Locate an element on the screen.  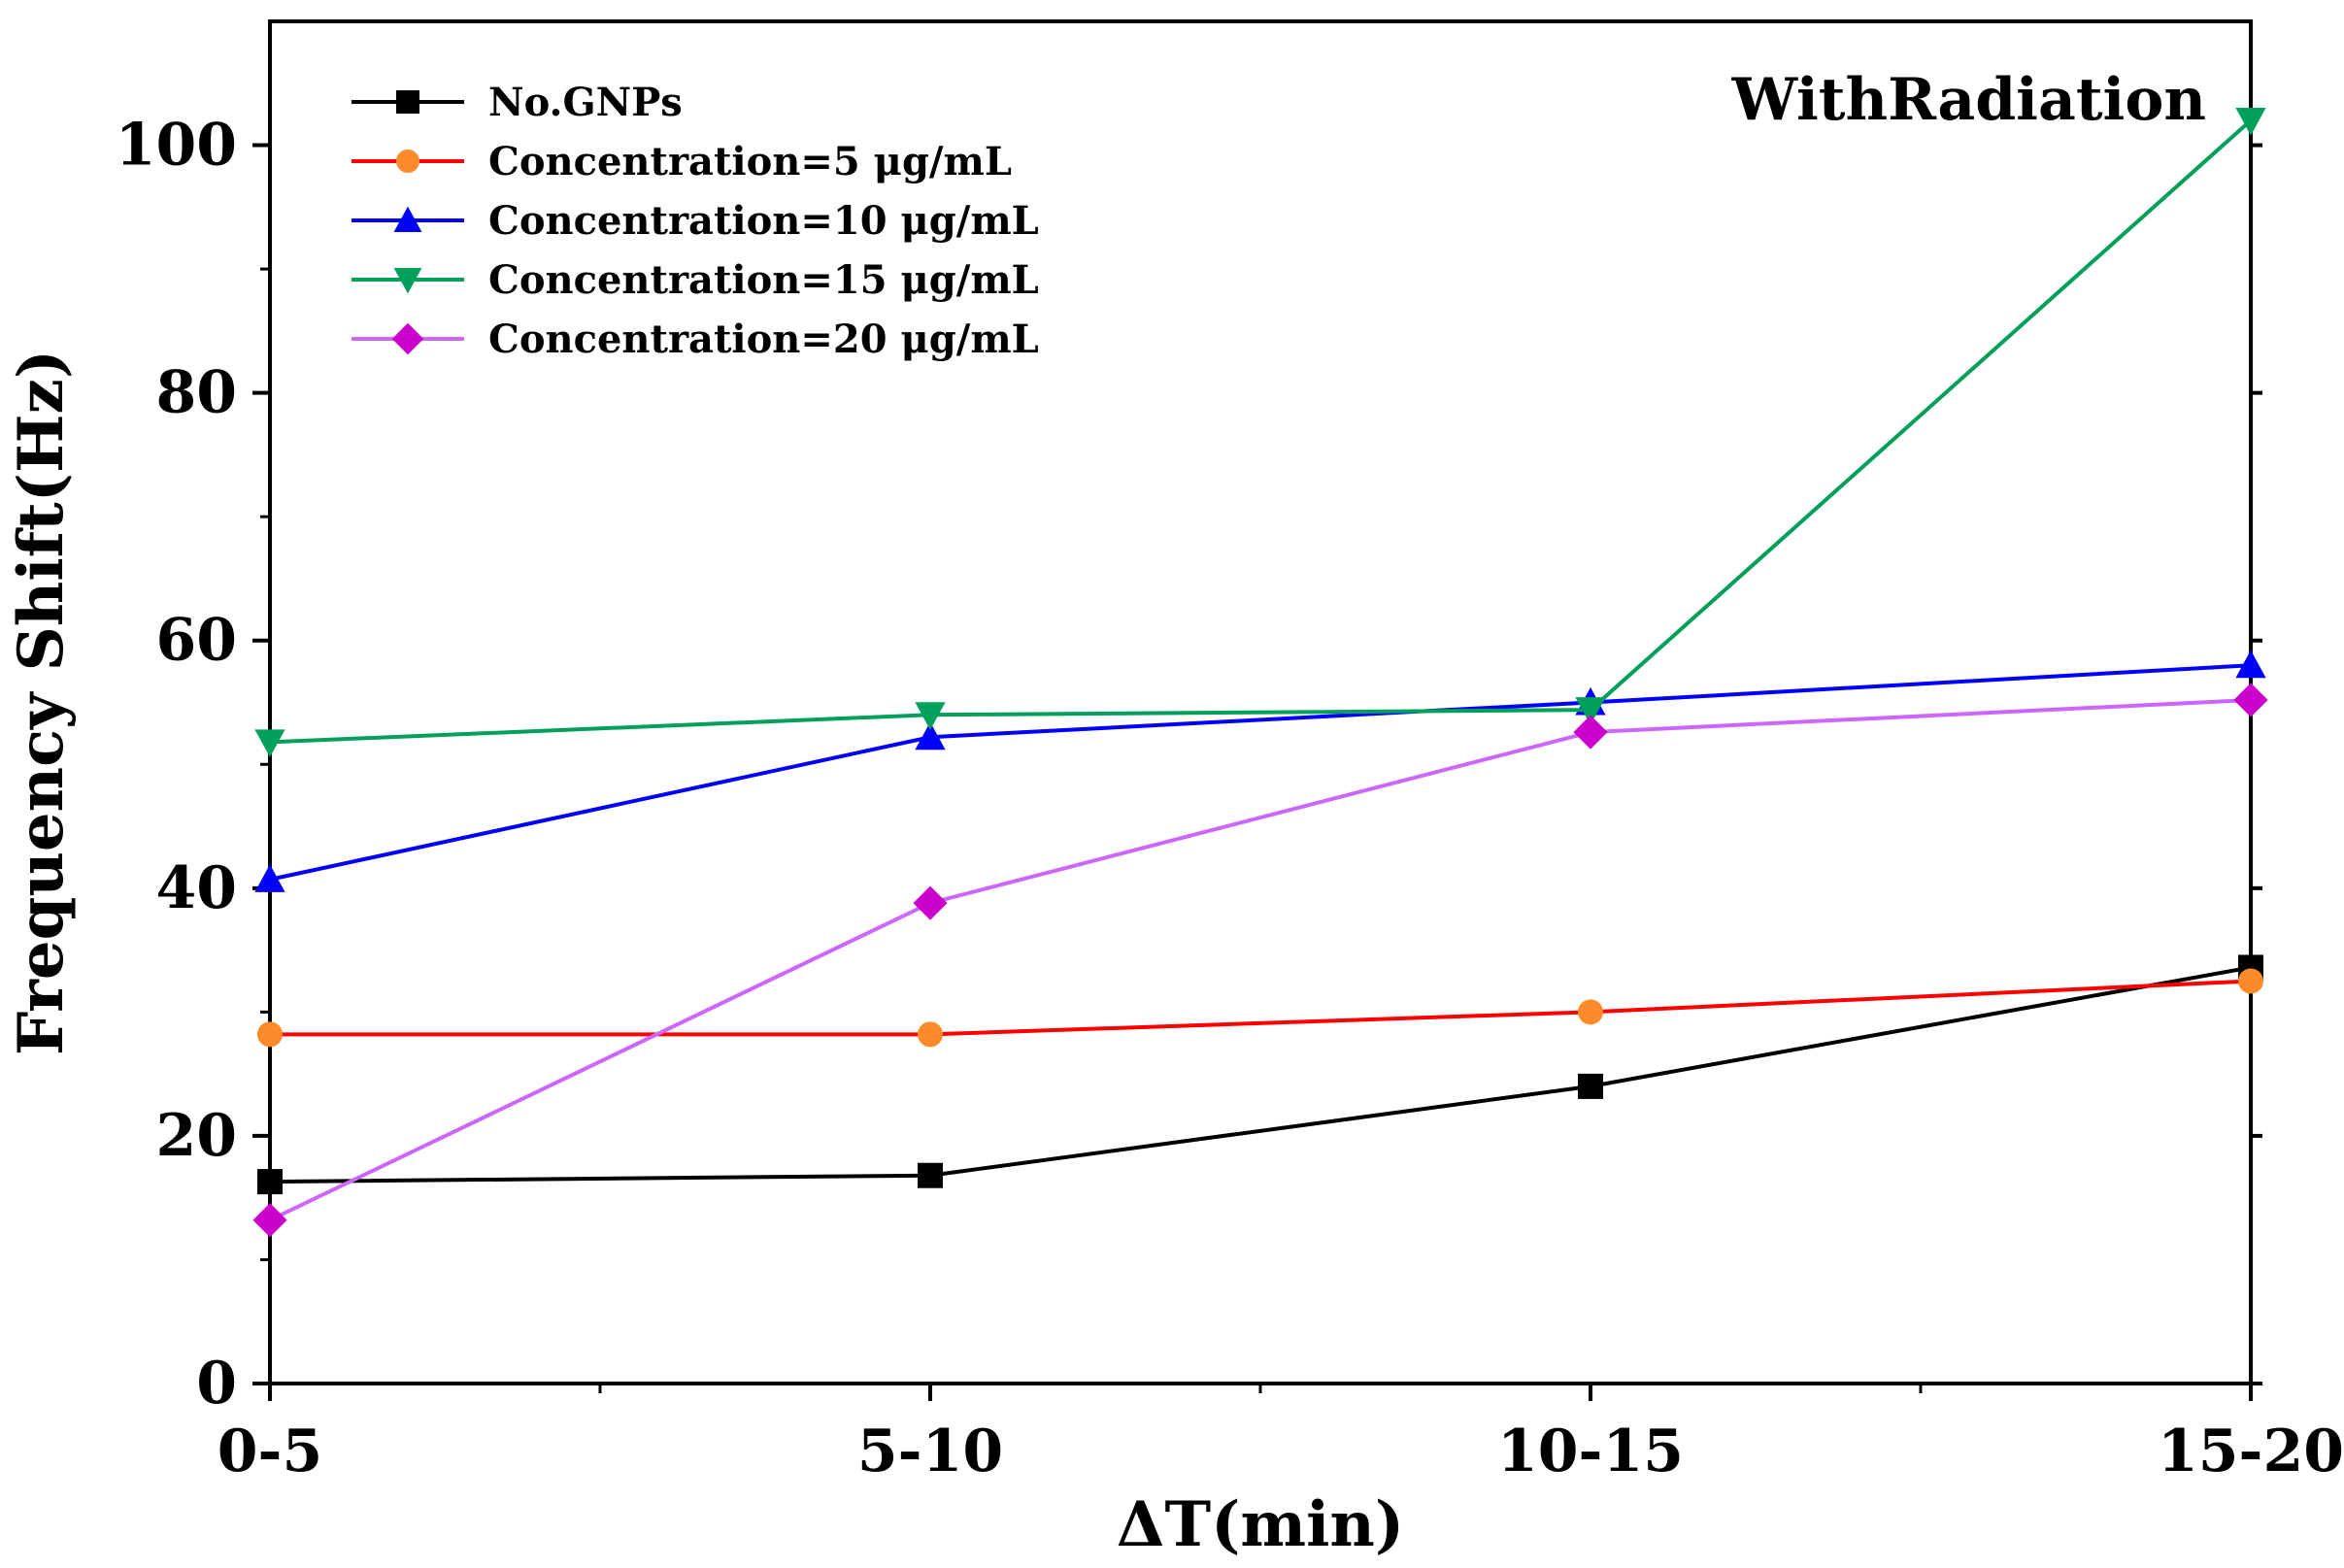
y-tick-label: 0 is located at coordinates (216, 1384).